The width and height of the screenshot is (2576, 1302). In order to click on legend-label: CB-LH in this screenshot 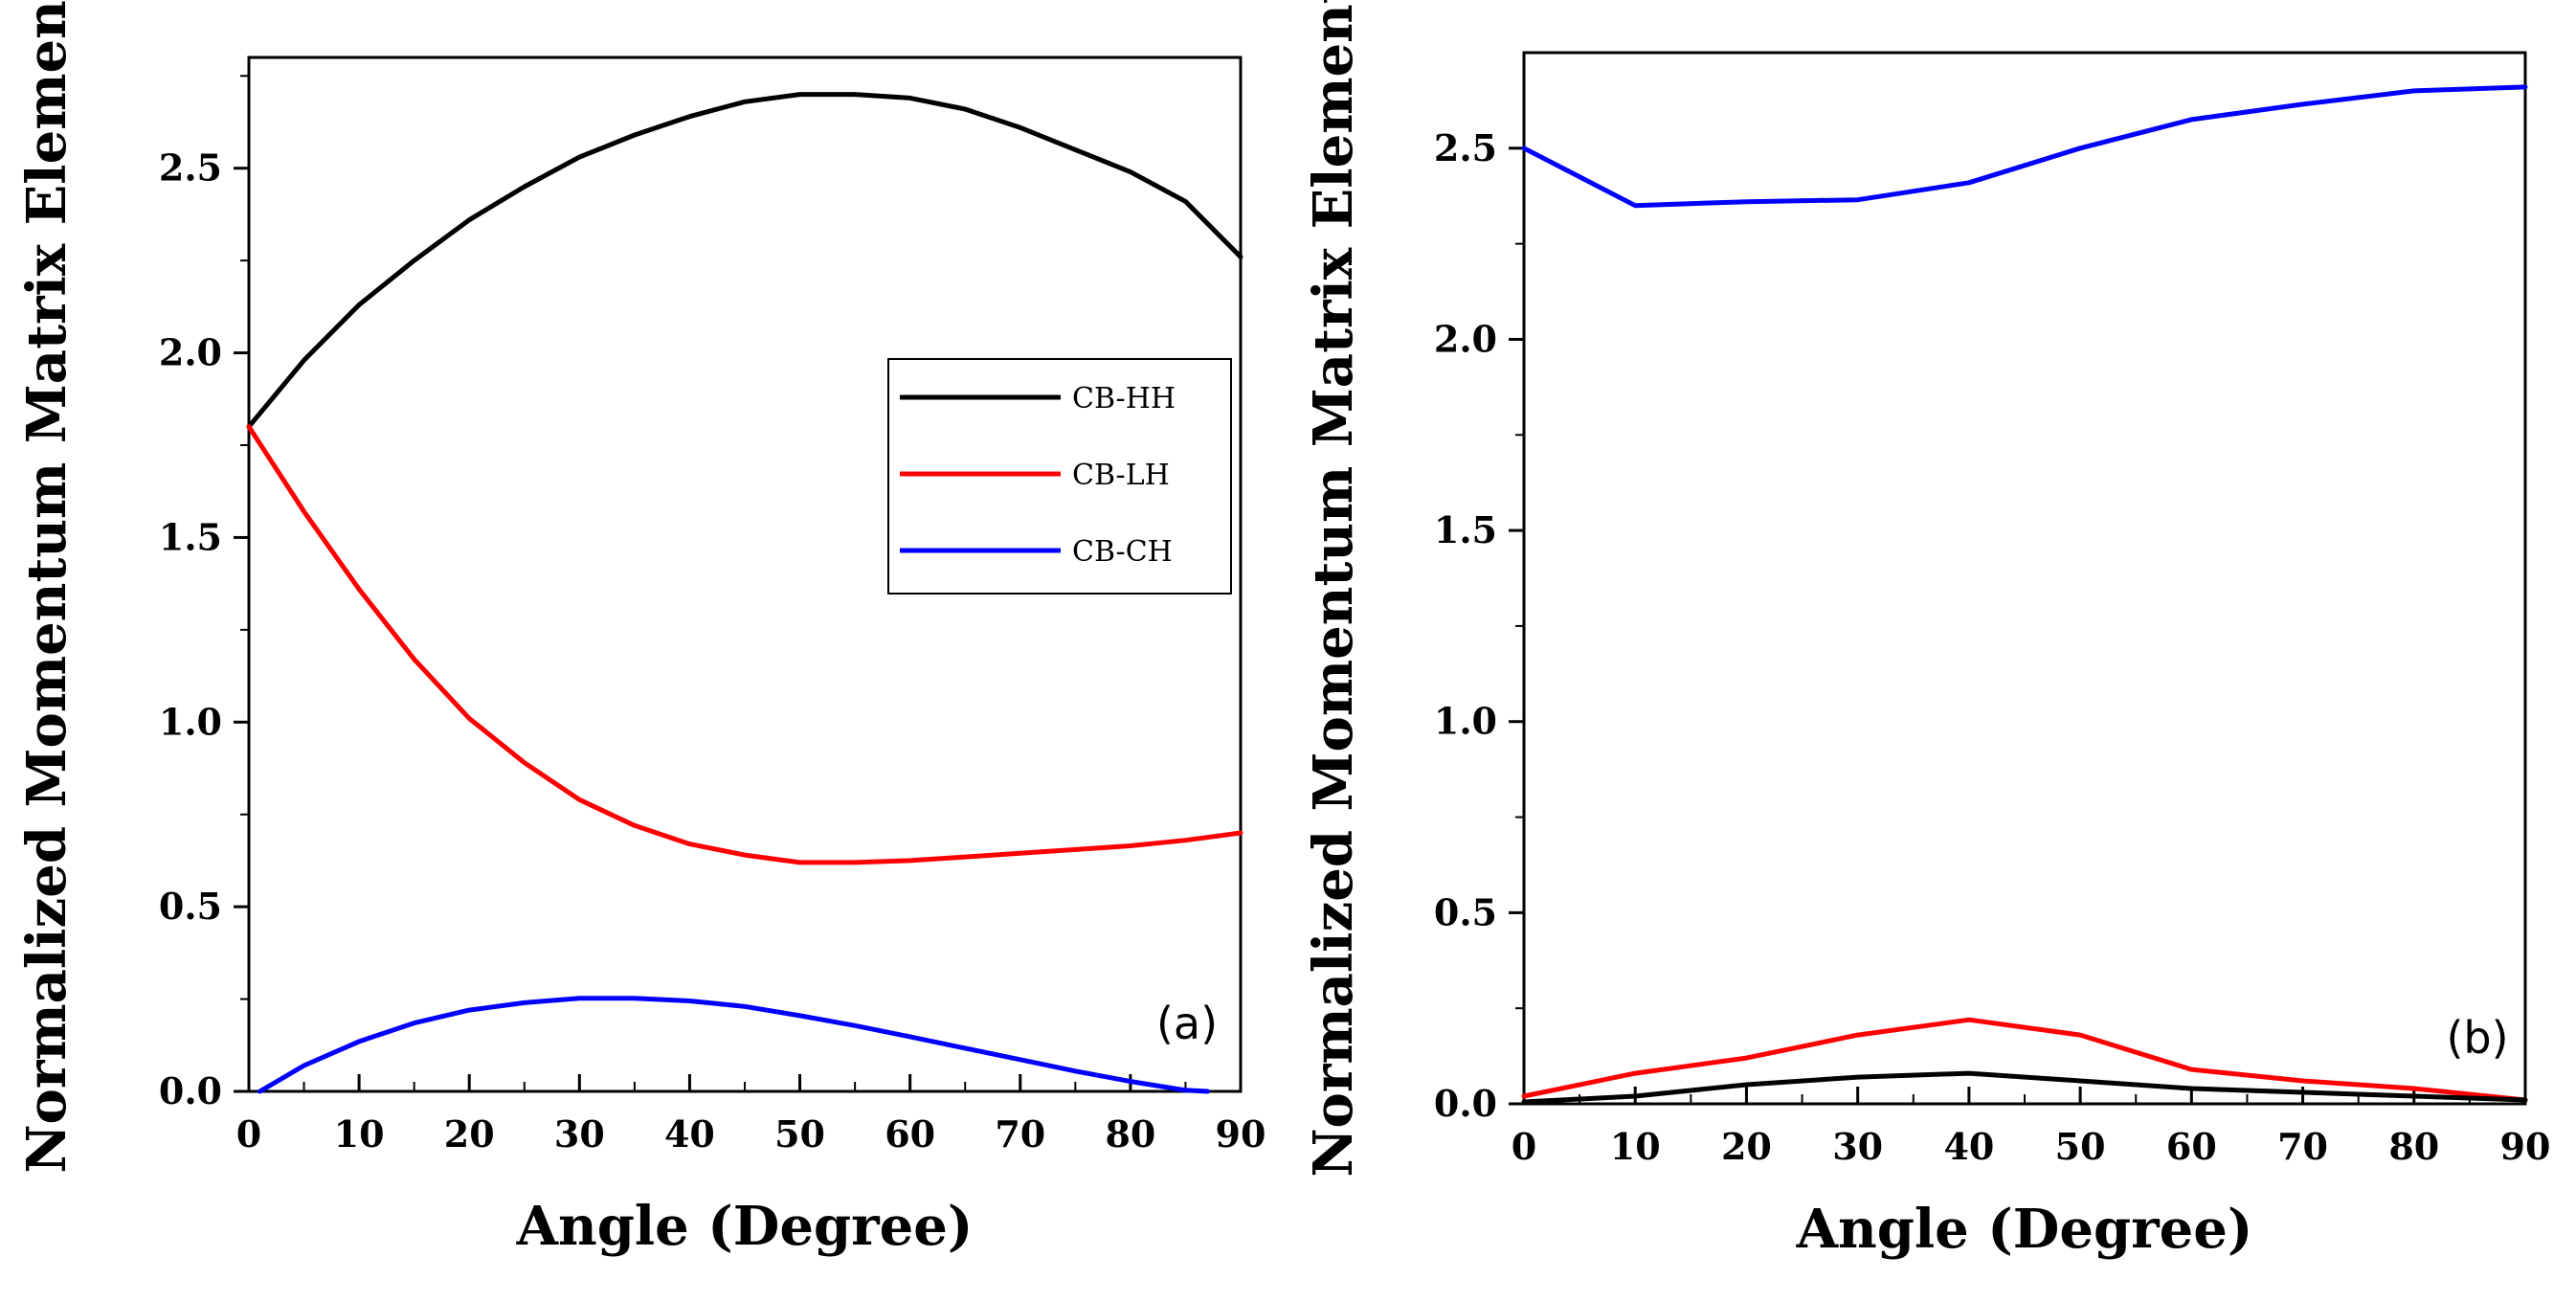, I will do `click(1121, 475)`.